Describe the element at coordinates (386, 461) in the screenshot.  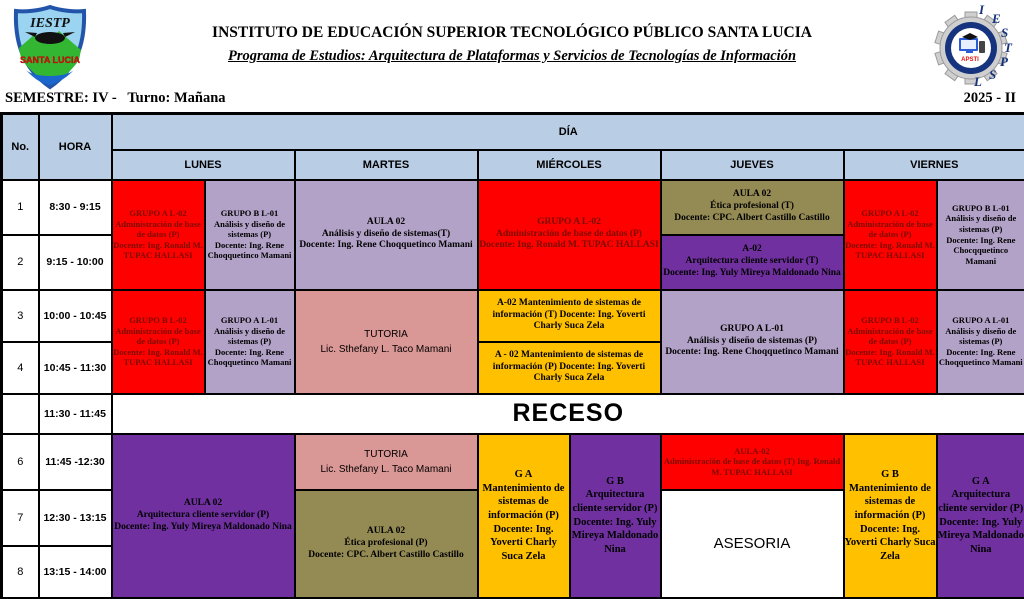
I see `cell-martes-p6-tutoria: TUTORIA Lic. Sthefany L. Taco Mamani` at that location.